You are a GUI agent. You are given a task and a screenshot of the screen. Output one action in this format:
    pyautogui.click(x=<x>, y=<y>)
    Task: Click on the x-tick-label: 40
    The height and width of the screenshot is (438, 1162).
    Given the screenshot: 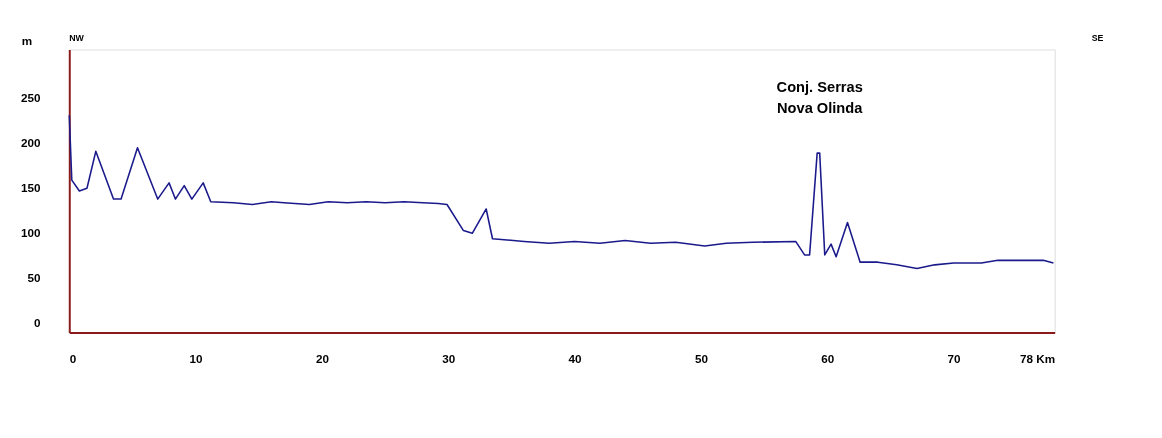 What is the action you would take?
    pyautogui.click(x=575, y=359)
    